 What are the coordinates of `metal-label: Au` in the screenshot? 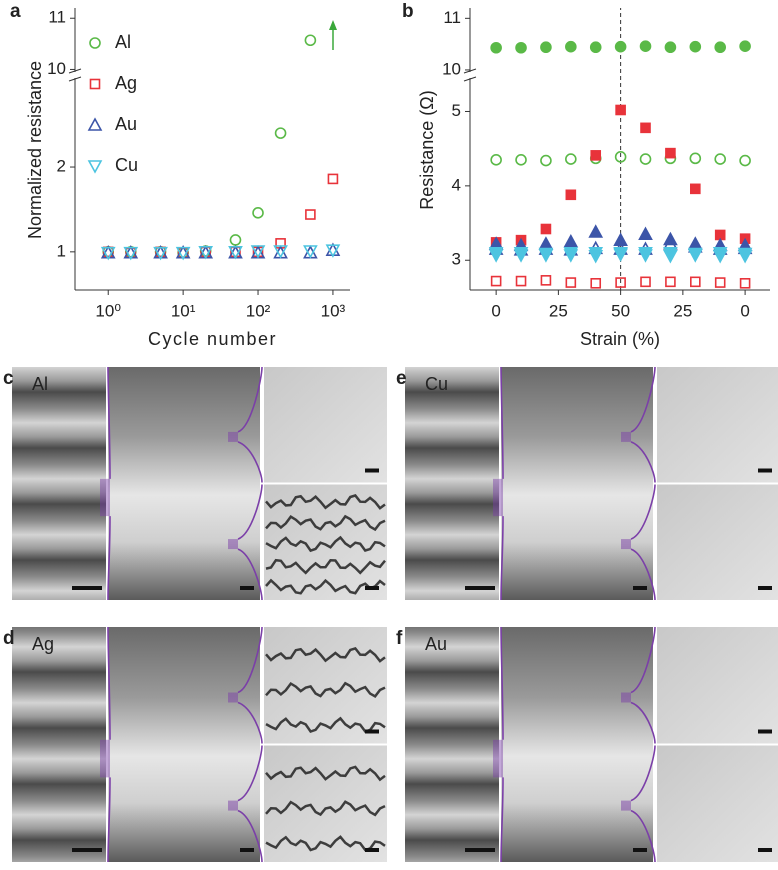 It's located at (436, 644).